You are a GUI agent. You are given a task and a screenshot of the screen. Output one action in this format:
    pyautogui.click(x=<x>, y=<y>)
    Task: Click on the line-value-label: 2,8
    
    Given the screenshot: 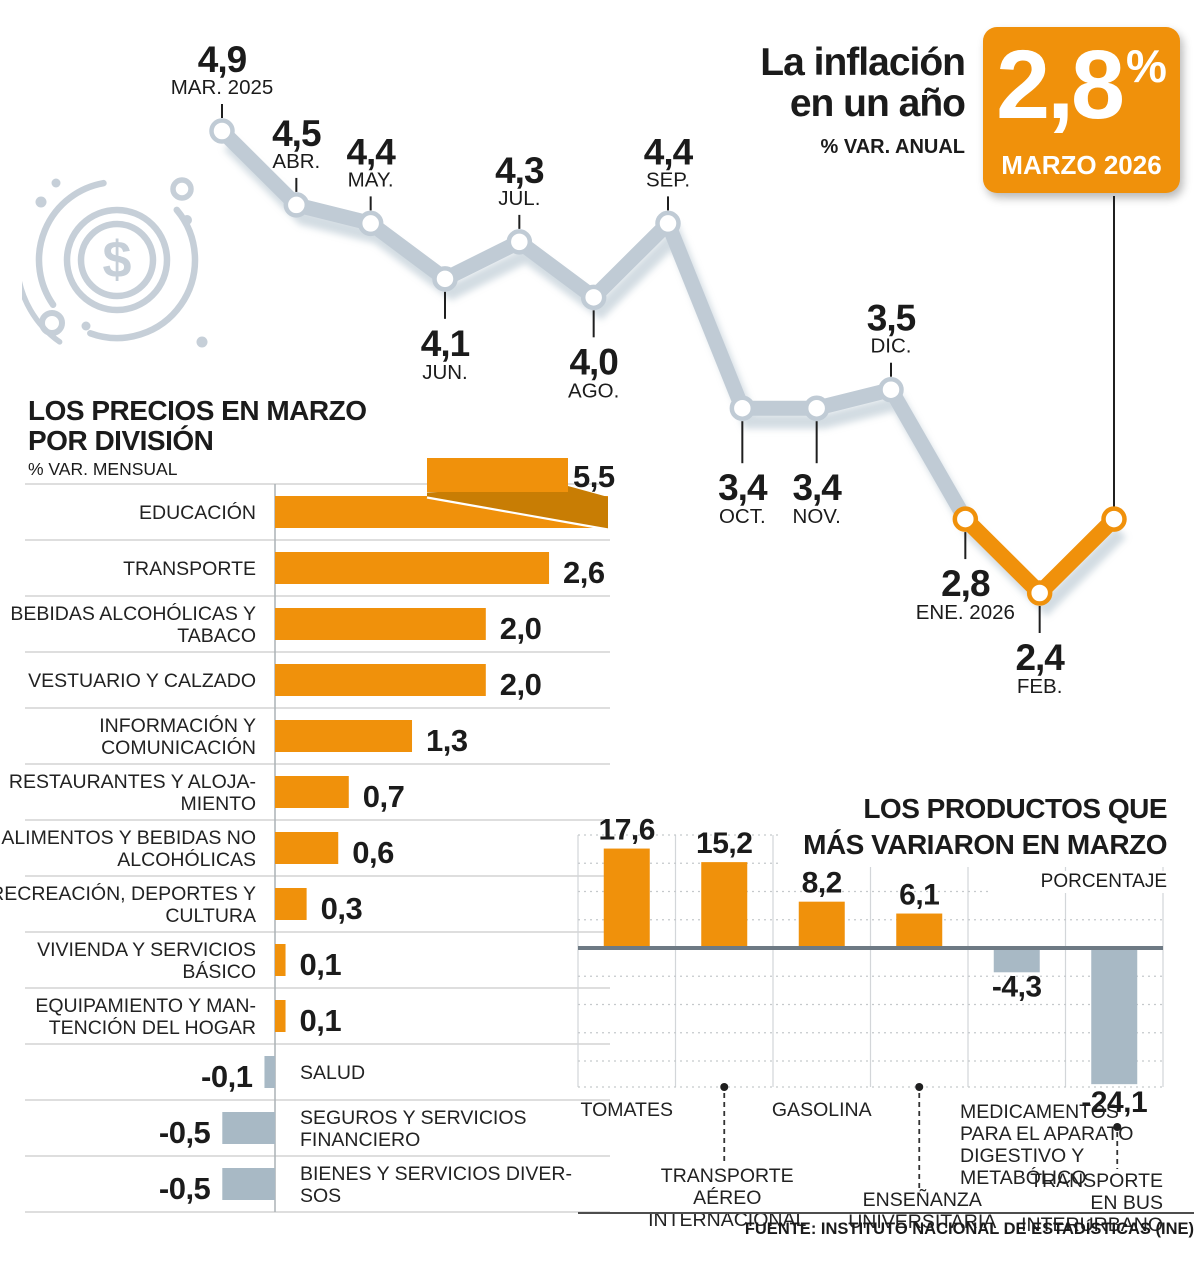 What is the action you would take?
    pyautogui.click(x=965, y=583)
    